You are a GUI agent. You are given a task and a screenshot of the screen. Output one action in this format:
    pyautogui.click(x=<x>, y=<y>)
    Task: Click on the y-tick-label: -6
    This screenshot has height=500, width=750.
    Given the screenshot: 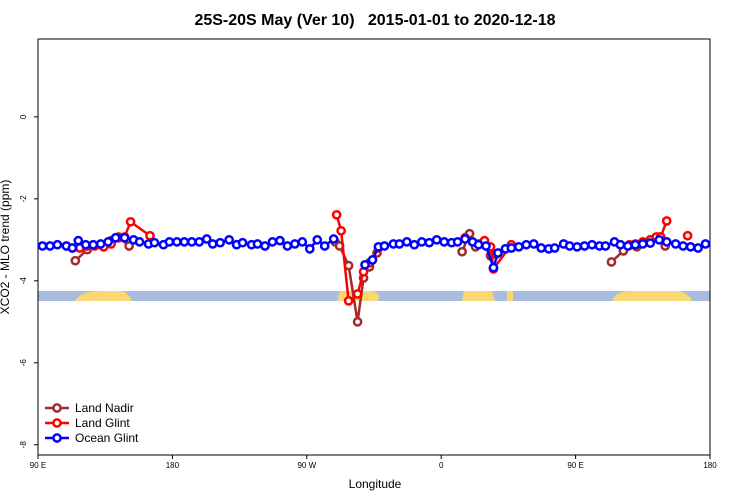 What is the action you would take?
    pyautogui.click(x=23, y=363)
    